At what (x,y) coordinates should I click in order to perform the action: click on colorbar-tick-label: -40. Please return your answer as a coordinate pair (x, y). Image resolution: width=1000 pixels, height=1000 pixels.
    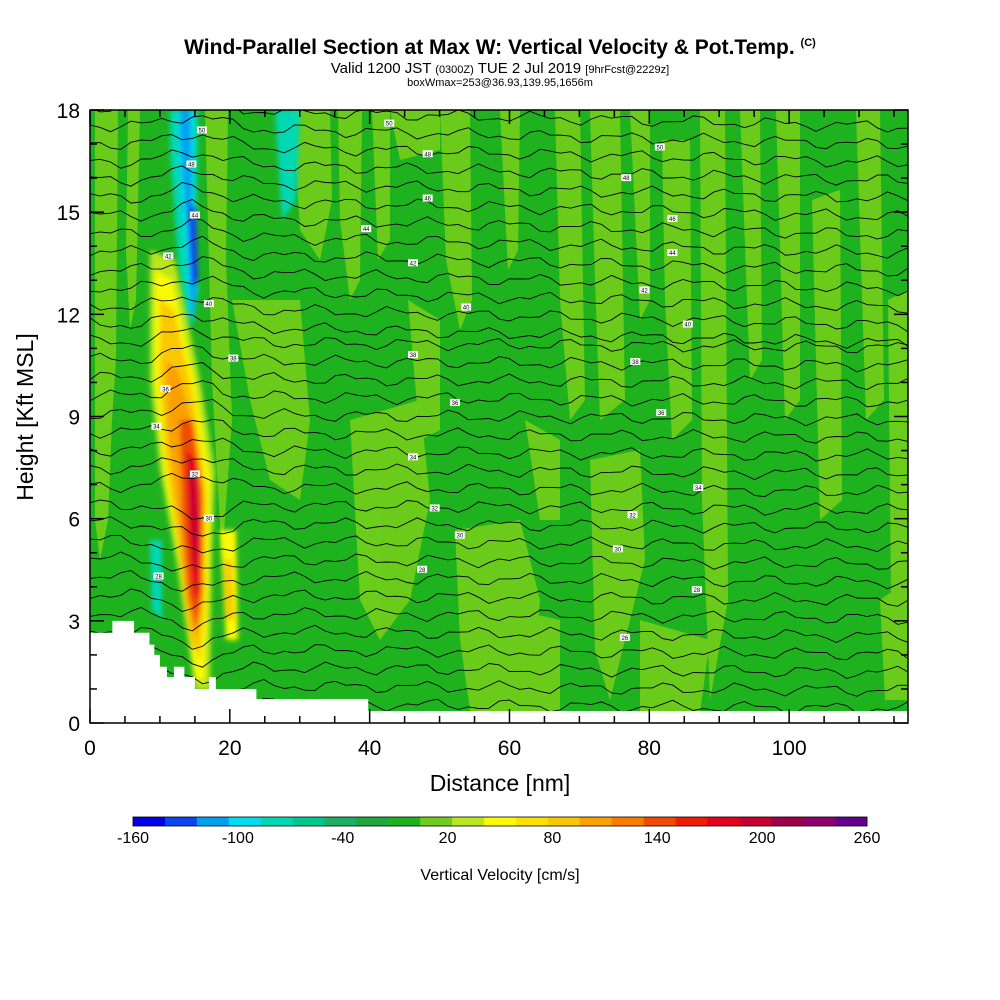
    Looking at the image, I should click on (342, 838).